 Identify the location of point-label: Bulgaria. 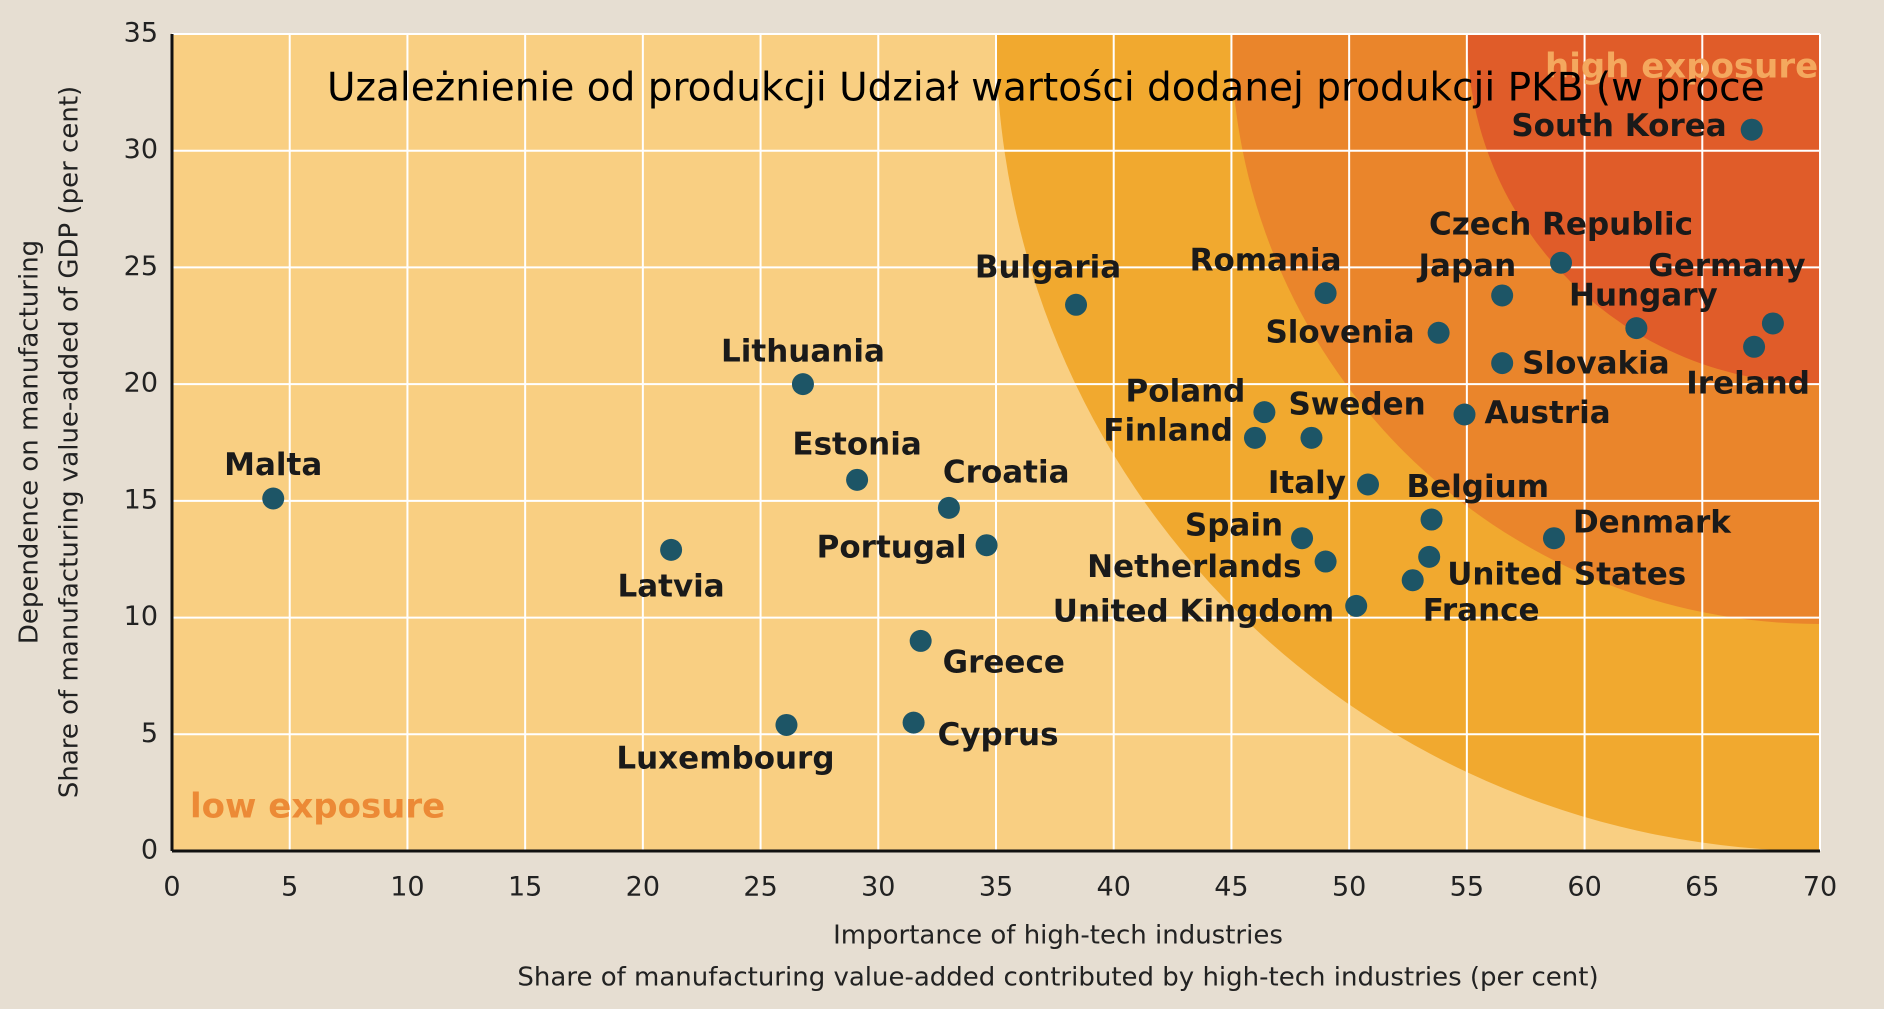
(1048, 267).